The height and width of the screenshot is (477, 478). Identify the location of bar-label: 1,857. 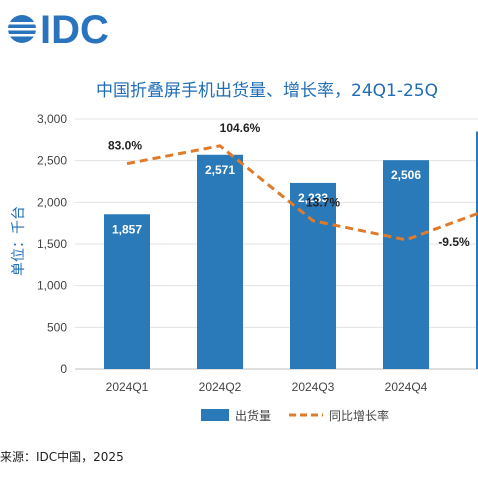
(127, 229).